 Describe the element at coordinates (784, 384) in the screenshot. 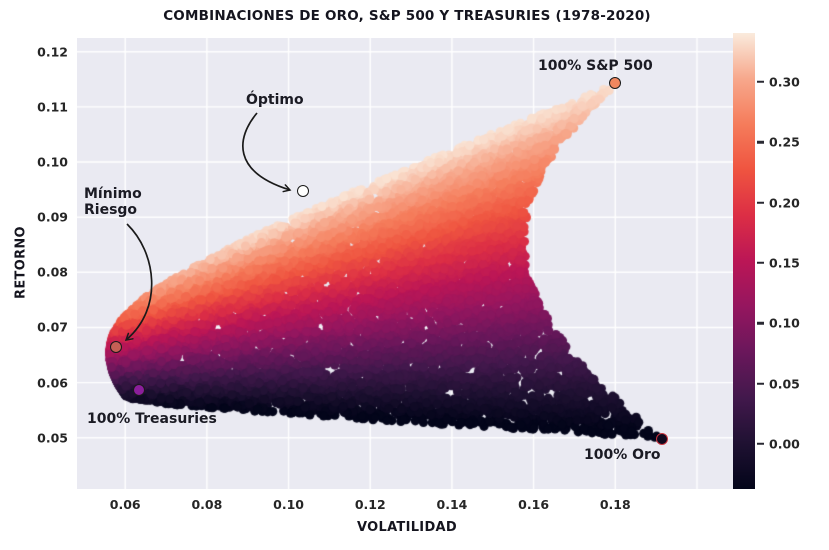

I see `colorbar-tick-label-0.05: 0.05` at that location.